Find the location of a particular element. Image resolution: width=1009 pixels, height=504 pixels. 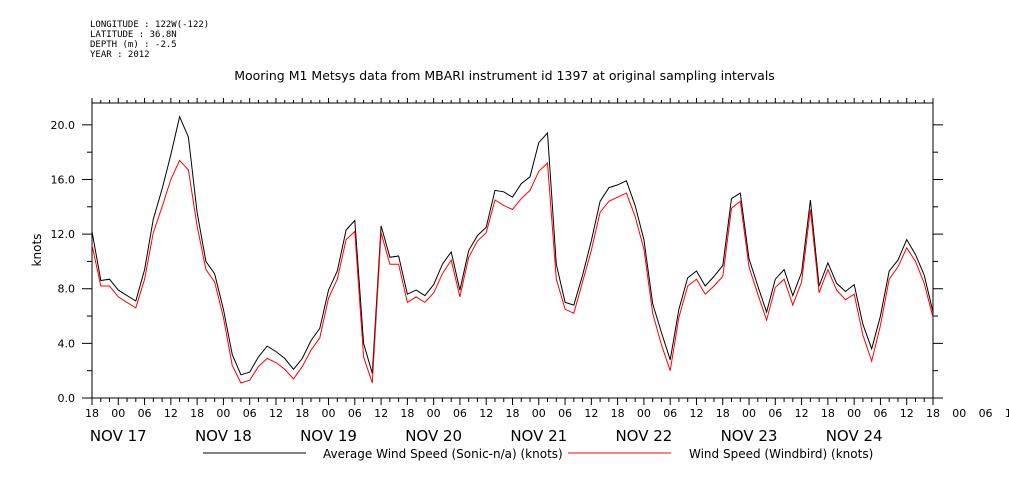

y-tick-label: 16.0 is located at coordinates (63, 179).